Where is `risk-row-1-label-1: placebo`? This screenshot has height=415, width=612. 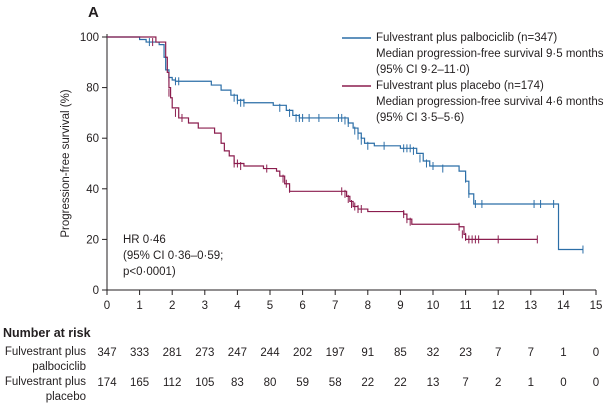
risk-row-1-label-1: placebo is located at coordinates (65, 397).